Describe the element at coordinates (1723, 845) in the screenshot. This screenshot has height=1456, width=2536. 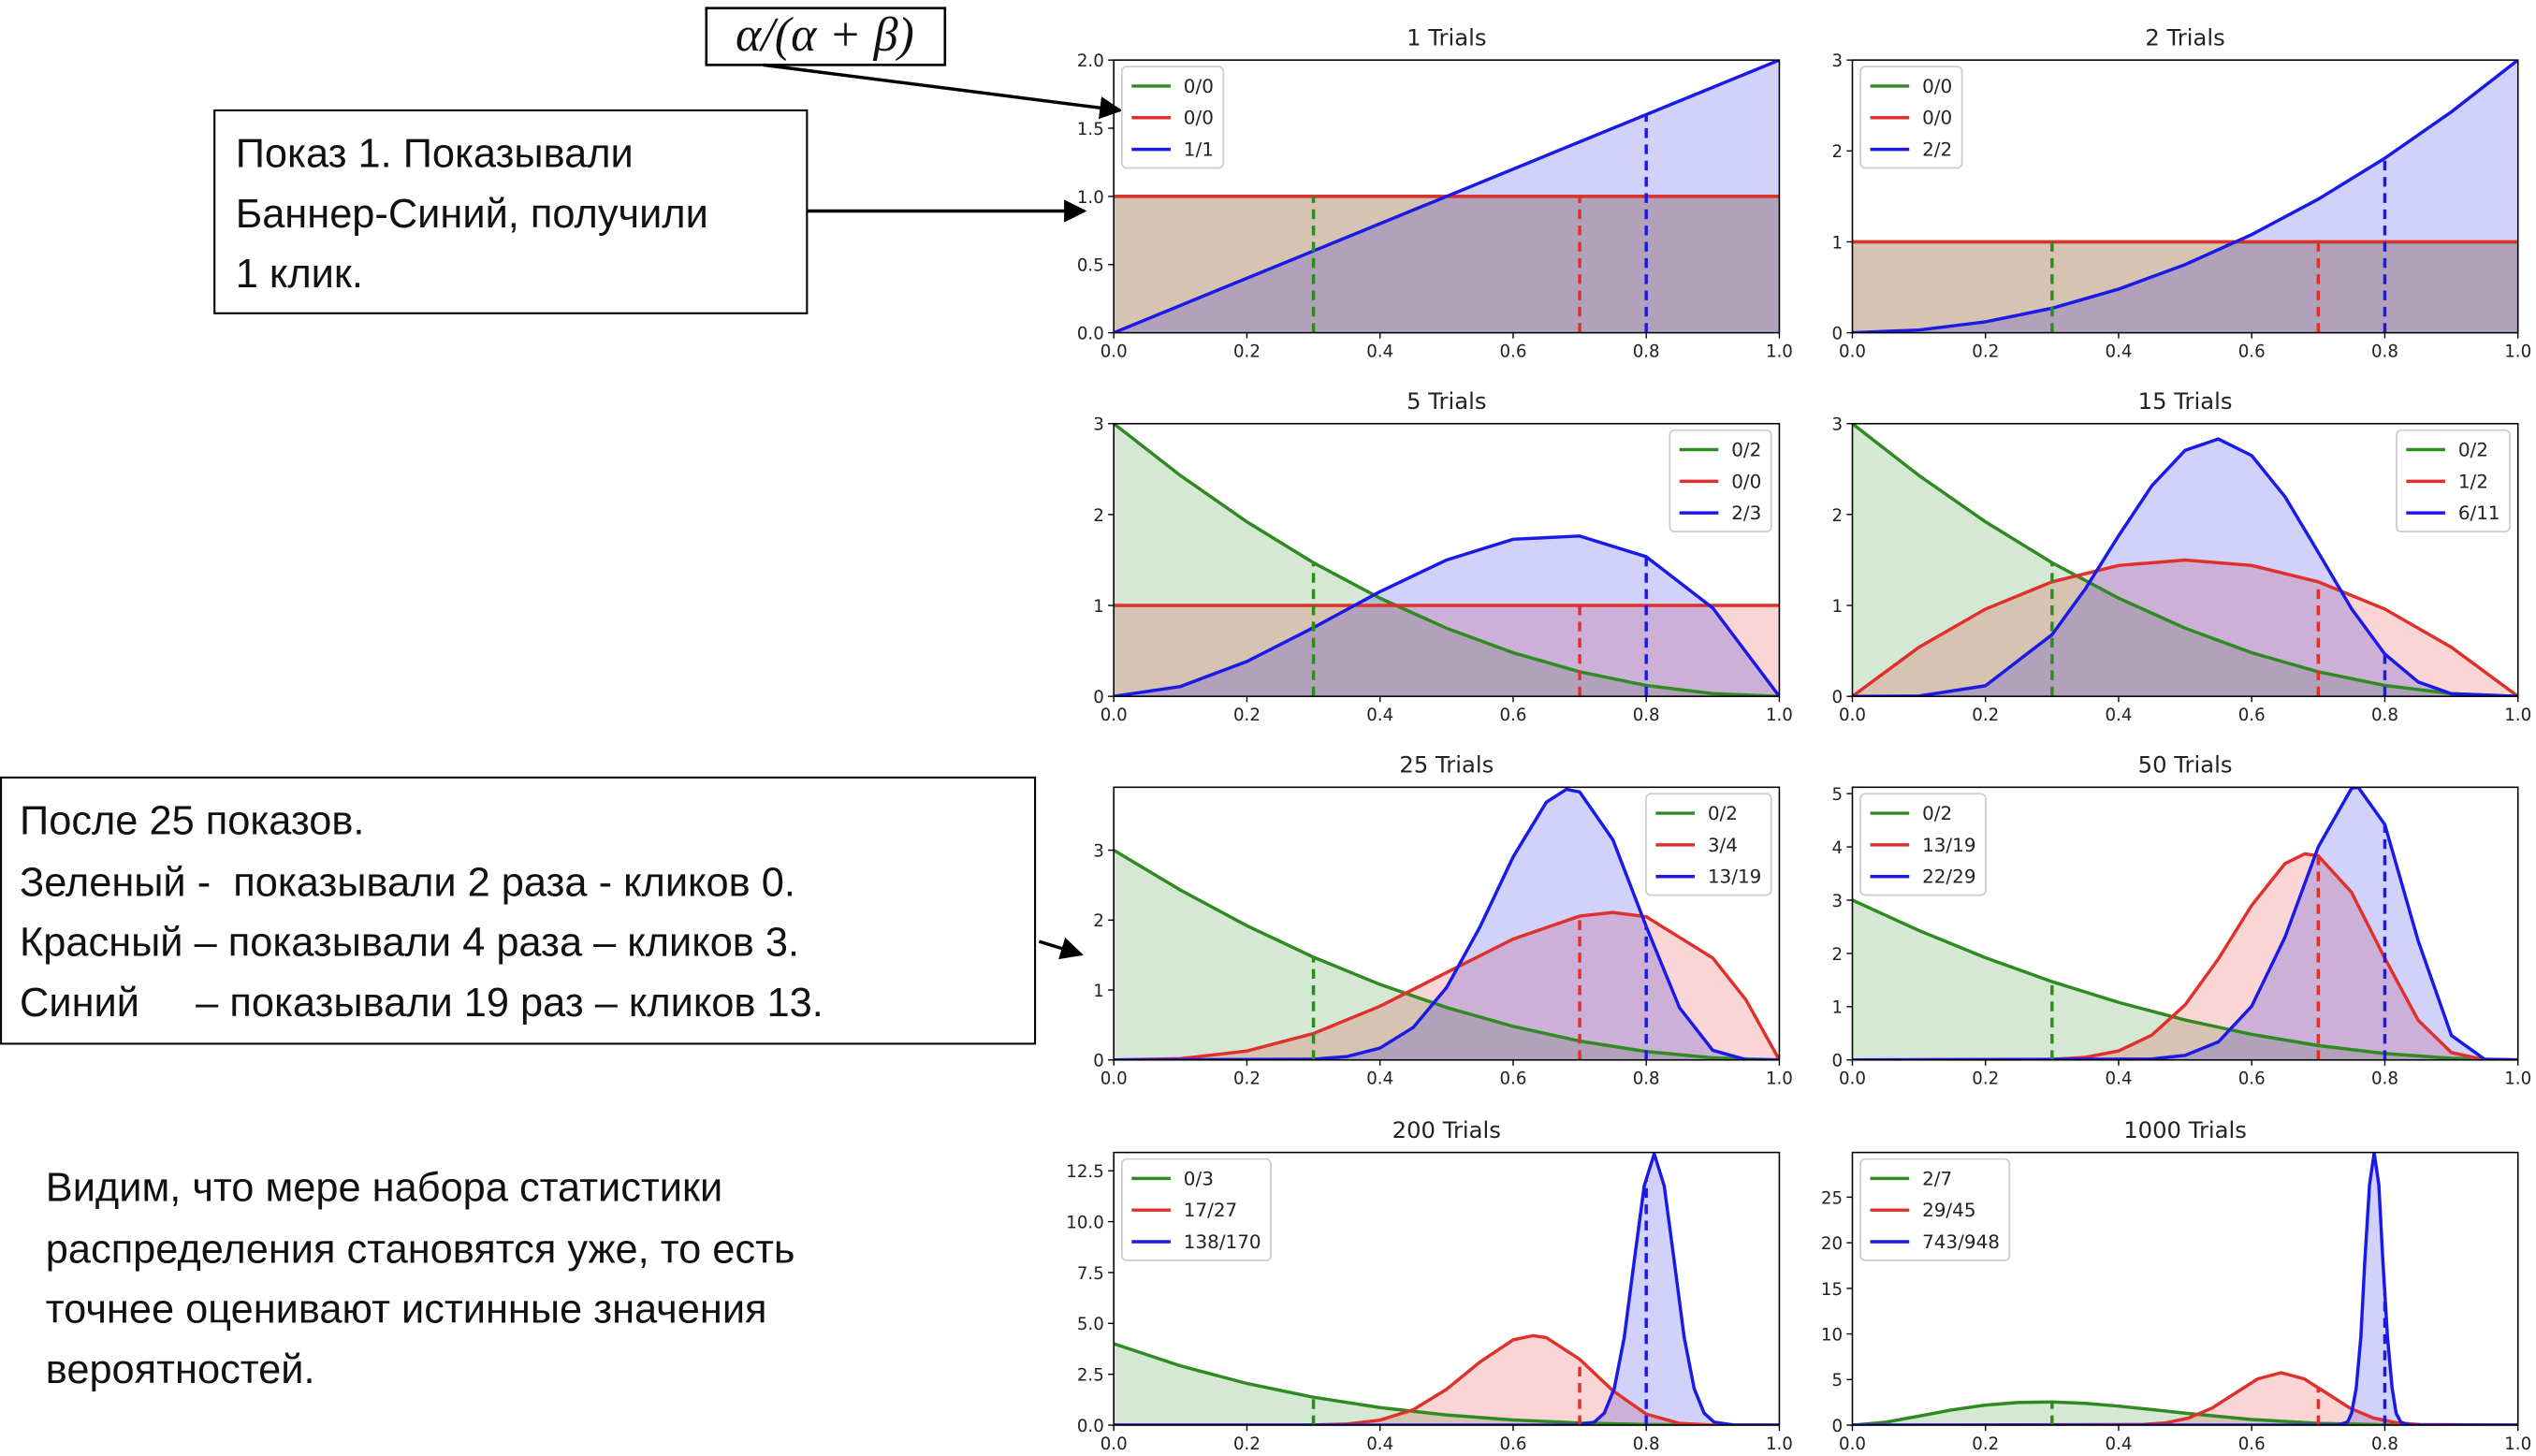
I see `legend-label: 3/4` at that location.